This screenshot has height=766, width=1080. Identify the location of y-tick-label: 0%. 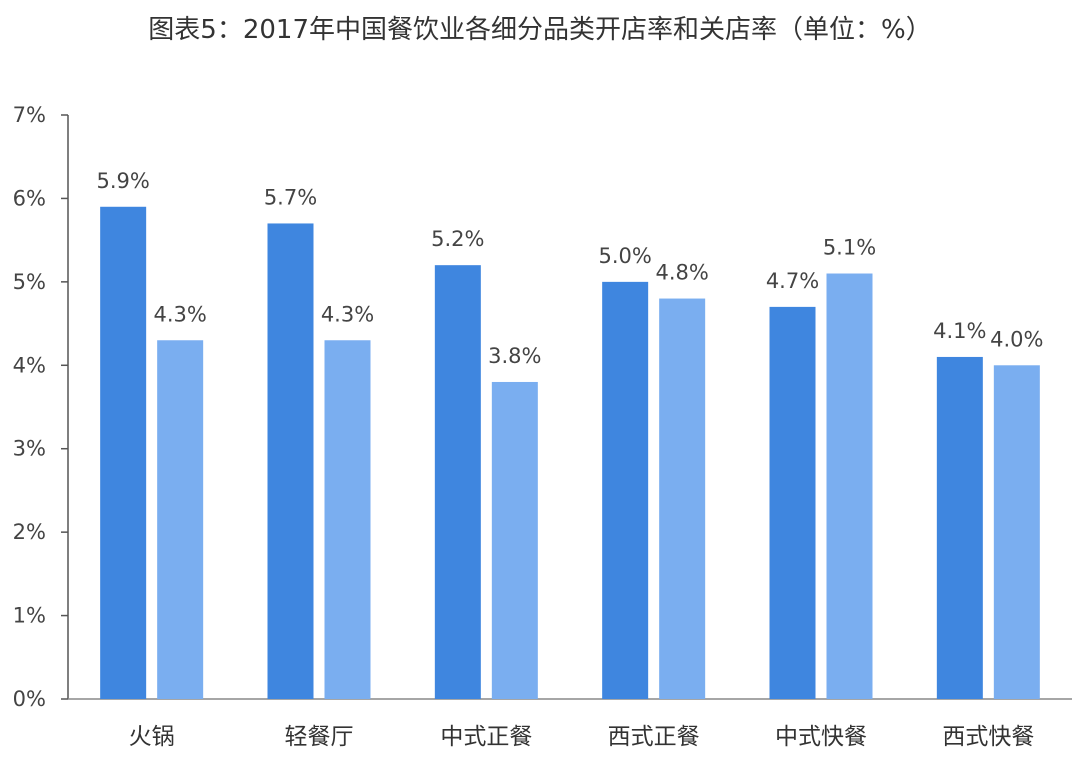
(29, 699).